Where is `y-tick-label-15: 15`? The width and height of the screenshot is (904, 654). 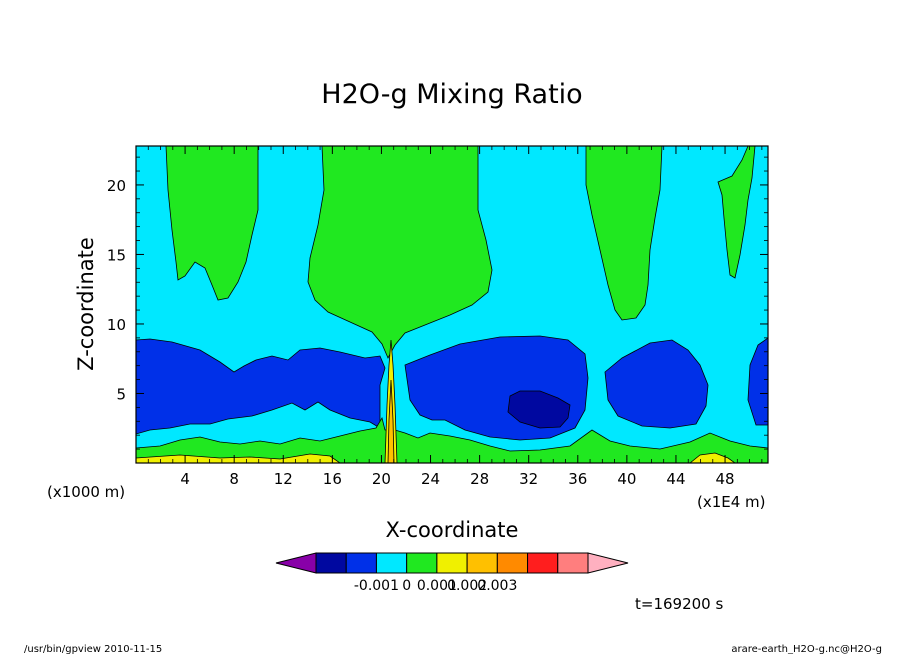
y-tick-label-15: 15 is located at coordinates (116, 255).